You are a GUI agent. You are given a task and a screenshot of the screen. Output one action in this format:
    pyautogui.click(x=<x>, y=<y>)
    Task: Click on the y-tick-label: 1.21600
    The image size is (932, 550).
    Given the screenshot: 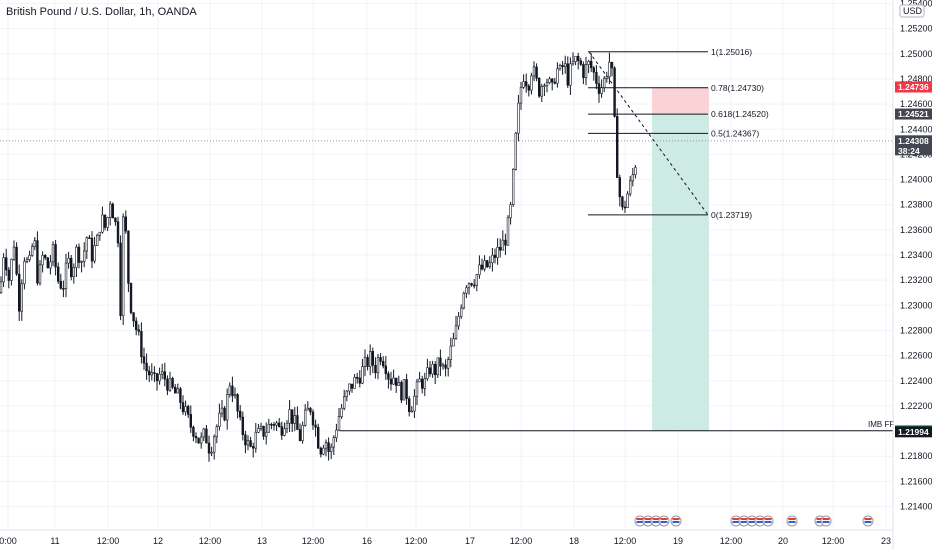 What is the action you would take?
    pyautogui.click(x=916, y=481)
    